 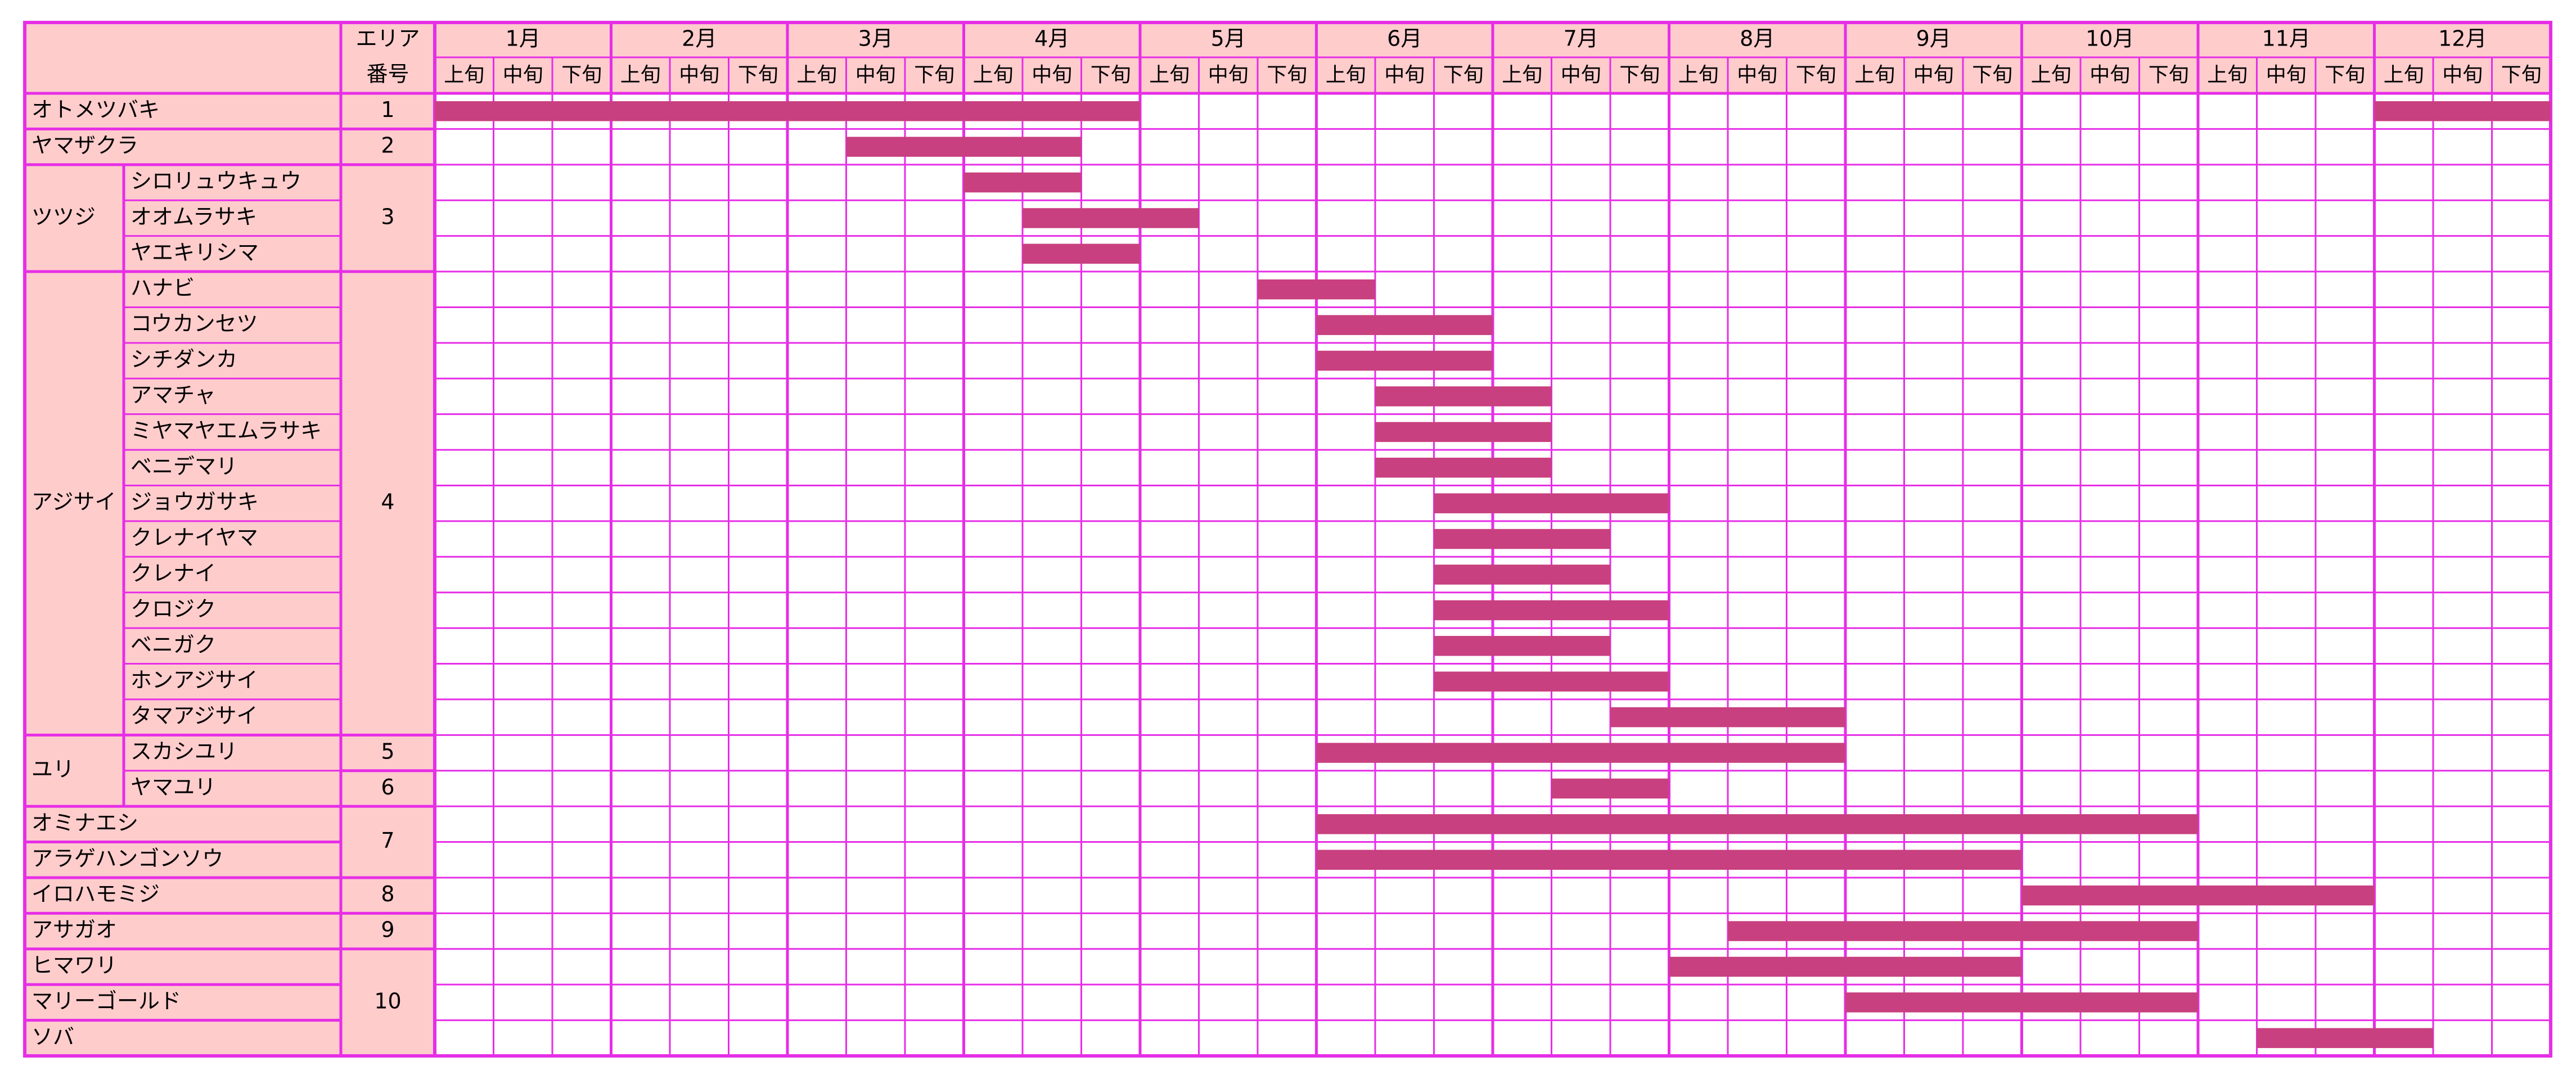 What do you see at coordinates (106, 1000) in the screenshot?
I see `plant-label: マリーゴールド` at bounding box center [106, 1000].